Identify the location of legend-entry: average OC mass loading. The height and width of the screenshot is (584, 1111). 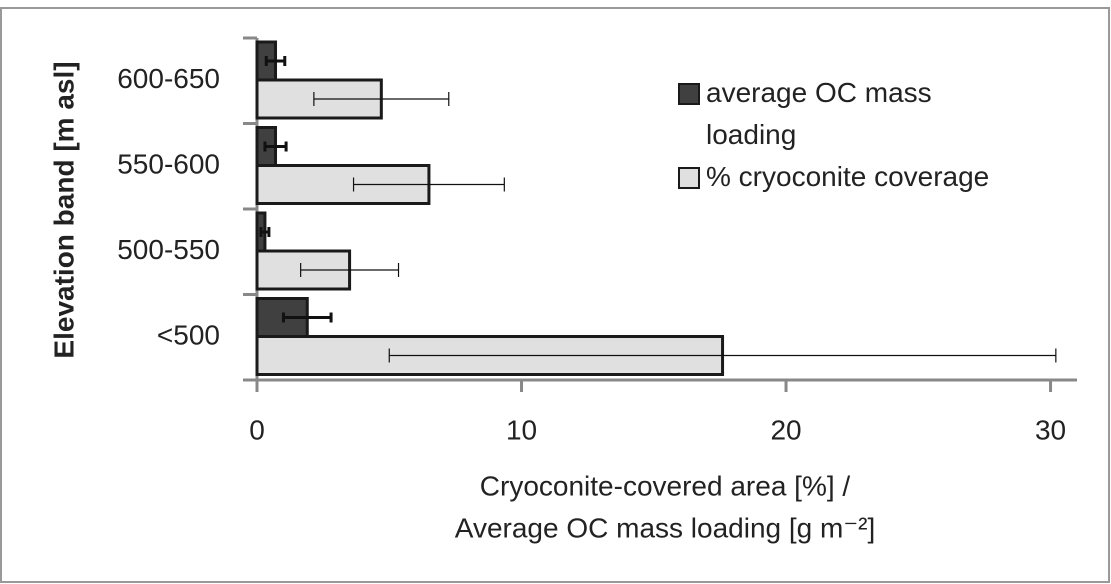
(837, 114).